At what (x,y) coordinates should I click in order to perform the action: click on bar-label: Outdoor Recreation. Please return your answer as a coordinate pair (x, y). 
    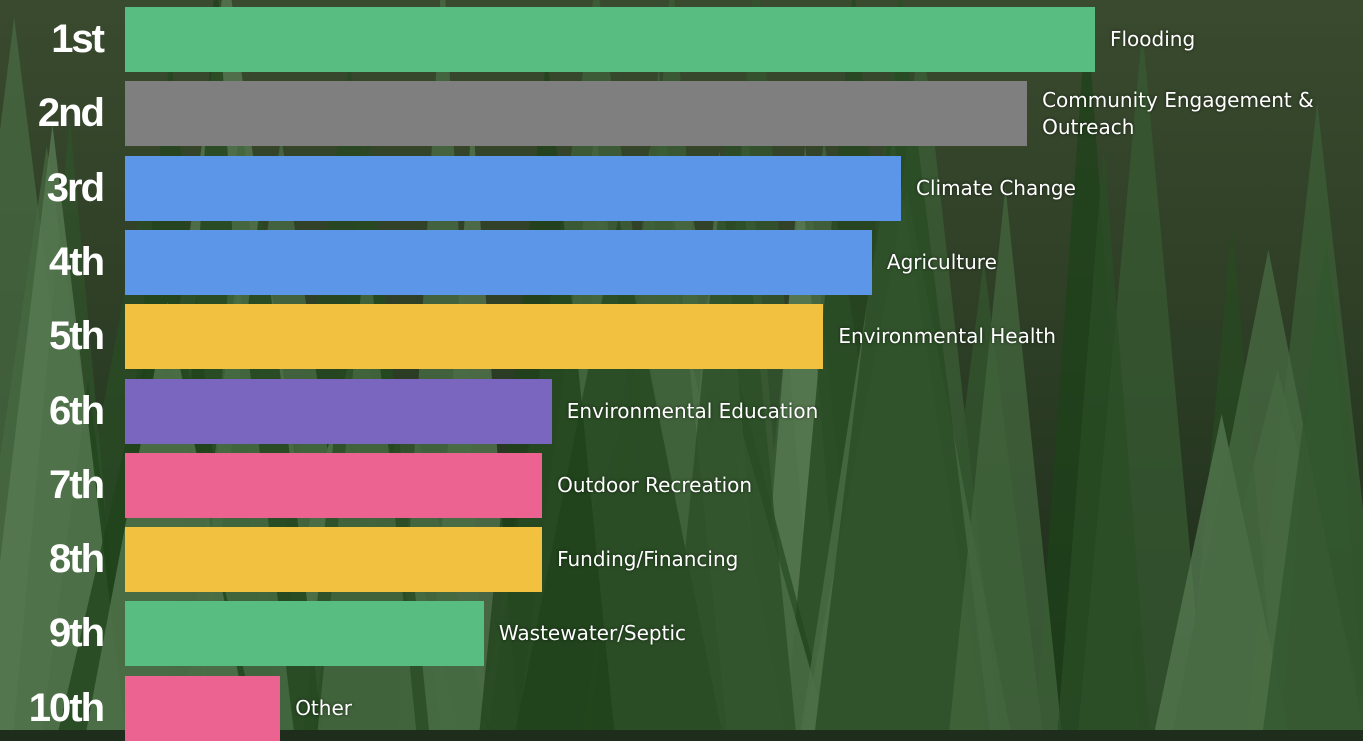
    Looking at the image, I should click on (655, 484).